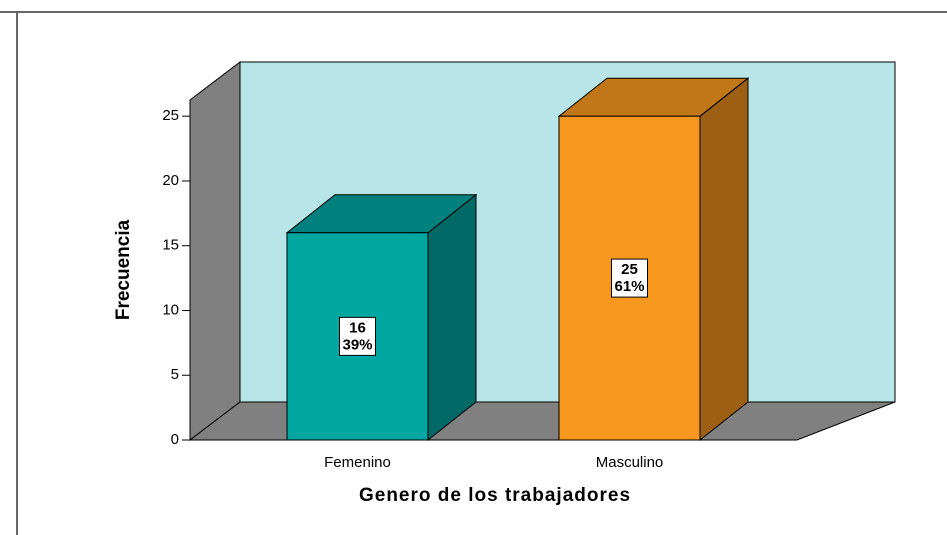  What do you see at coordinates (170, 309) in the screenshot?
I see `y-tick-label: 10` at bounding box center [170, 309].